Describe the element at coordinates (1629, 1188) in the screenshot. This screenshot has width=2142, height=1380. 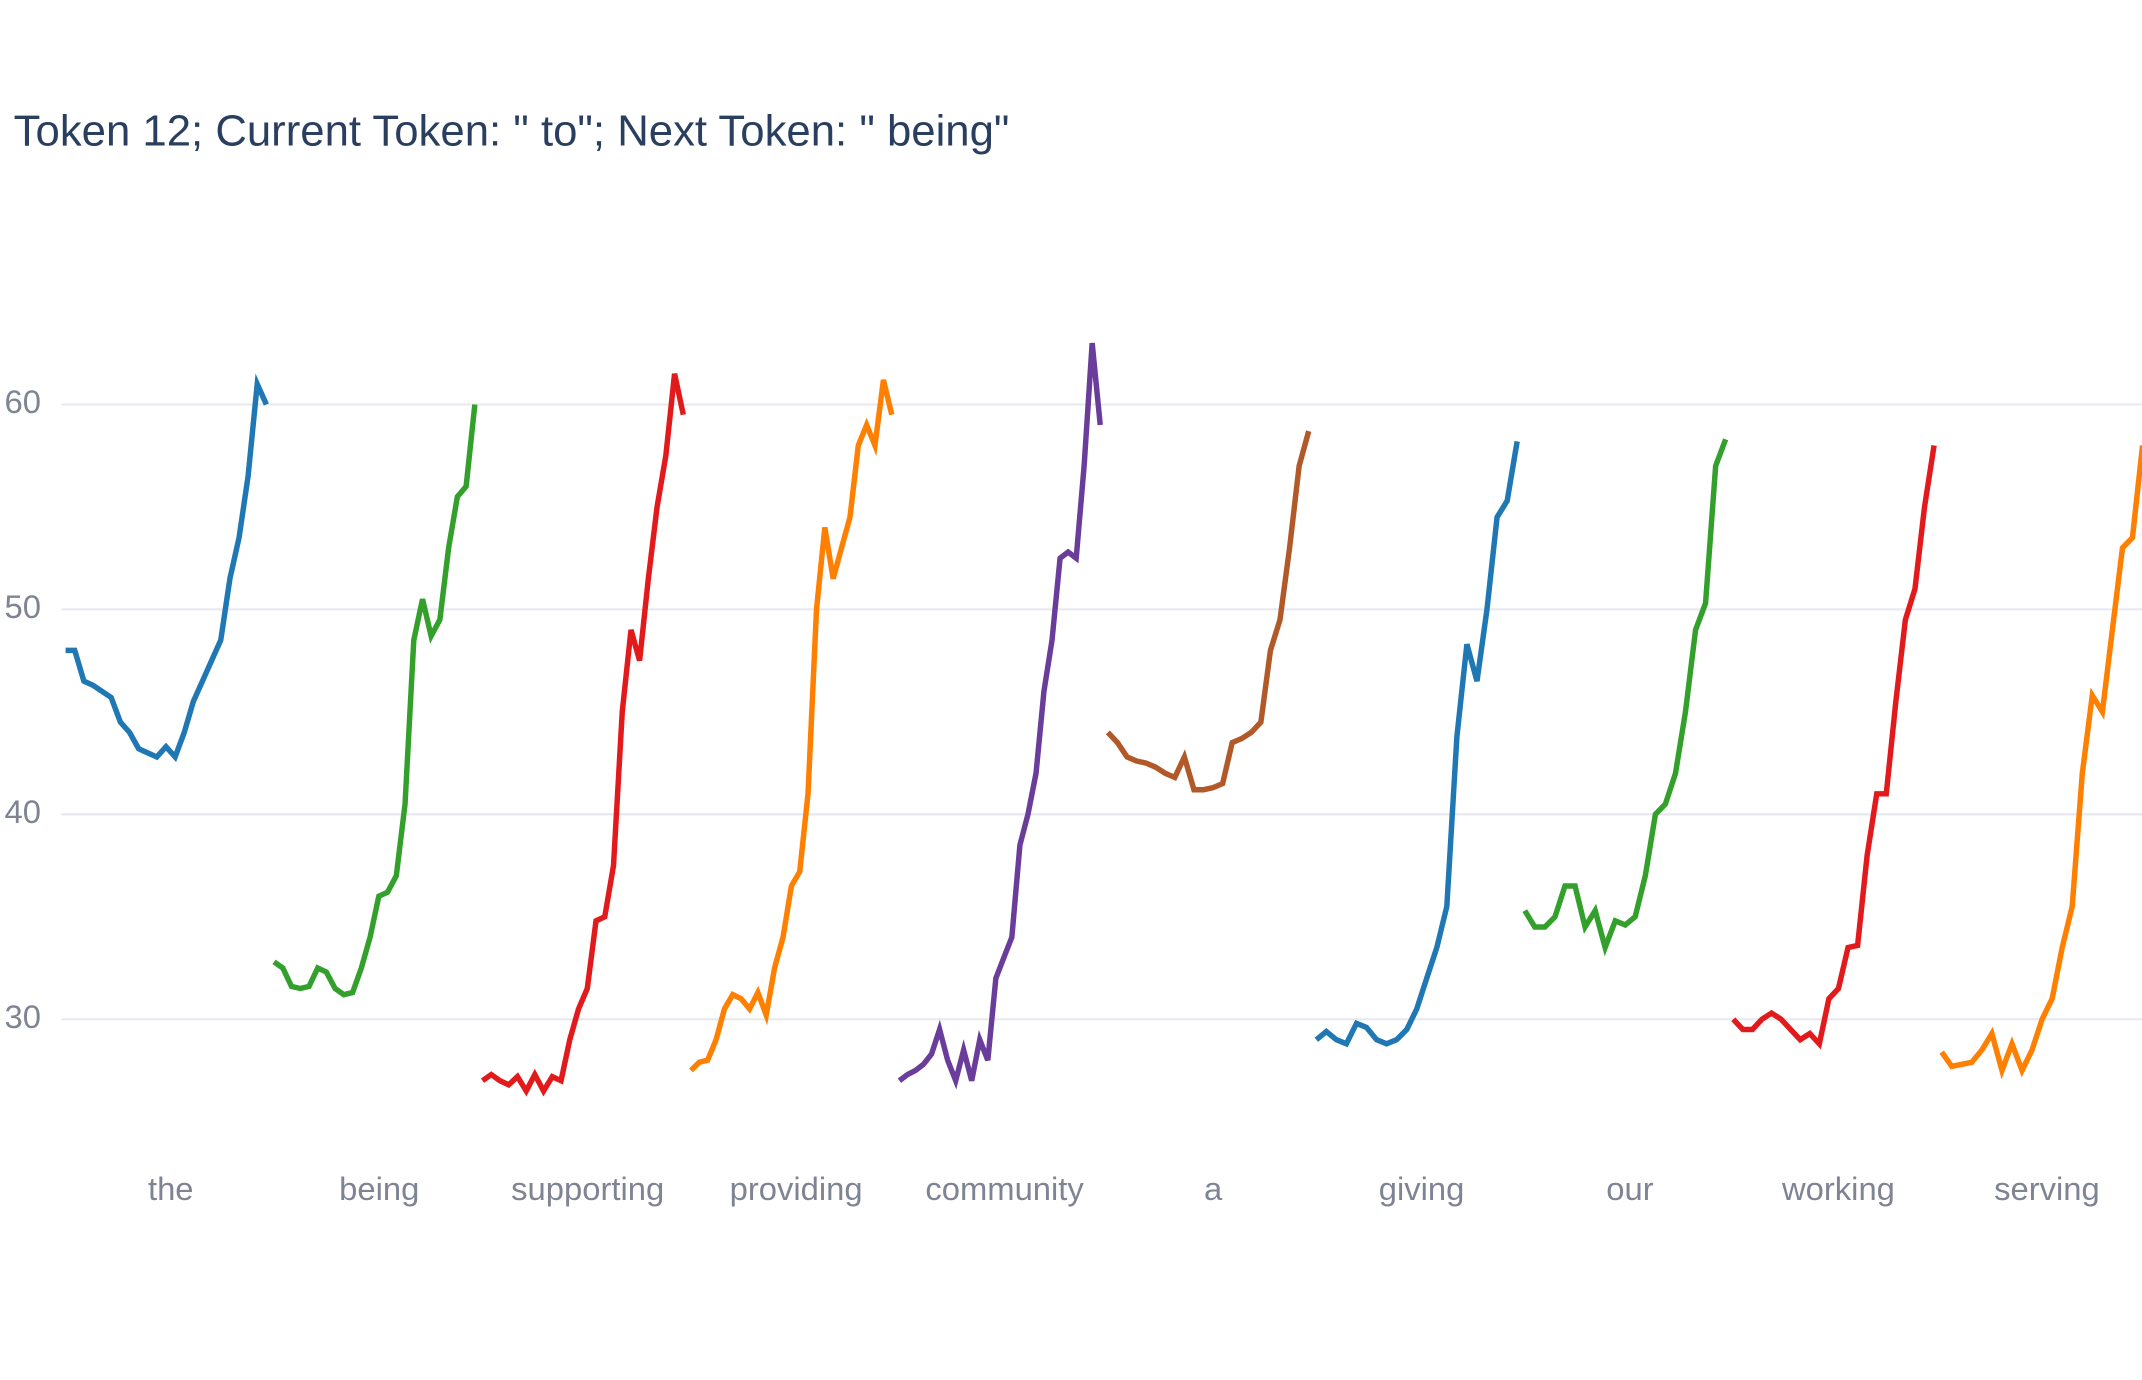
I see `x-tick-label: our` at that location.